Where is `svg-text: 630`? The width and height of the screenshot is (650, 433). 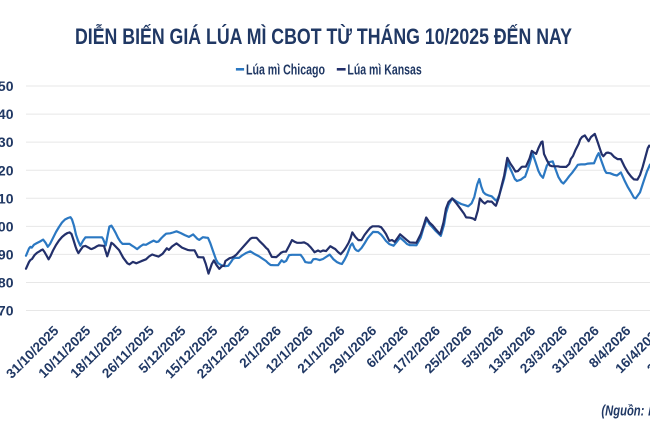 svg-text: 630 is located at coordinates (7, 142).